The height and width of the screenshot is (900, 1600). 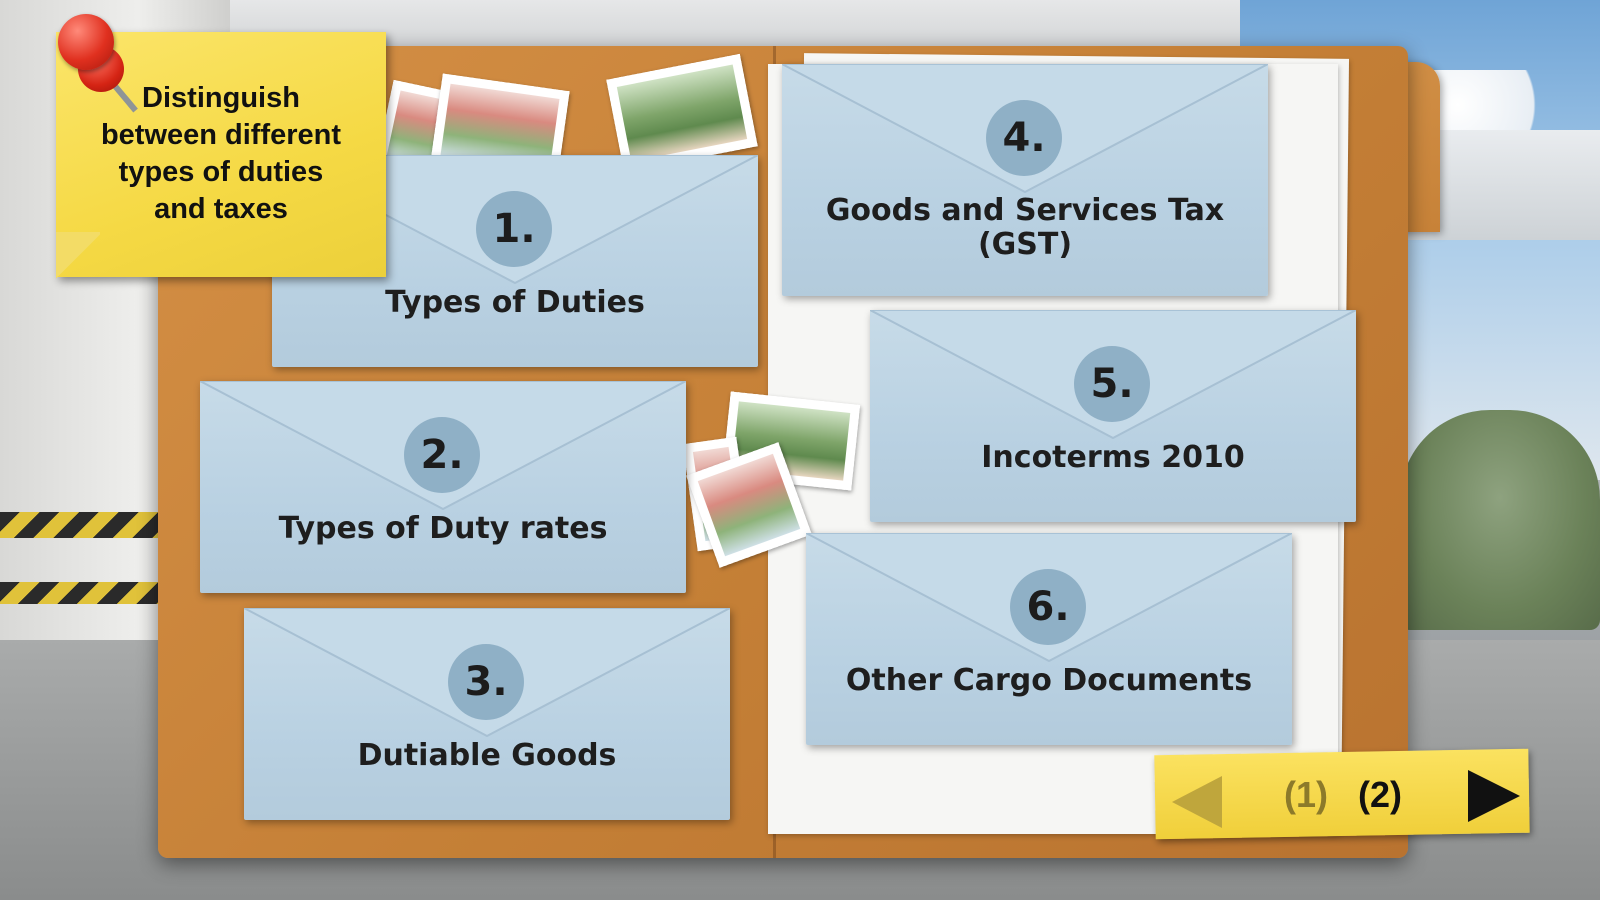 What do you see at coordinates (221, 98) in the screenshot?
I see `objective-line: Distinguish` at bounding box center [221, 98].